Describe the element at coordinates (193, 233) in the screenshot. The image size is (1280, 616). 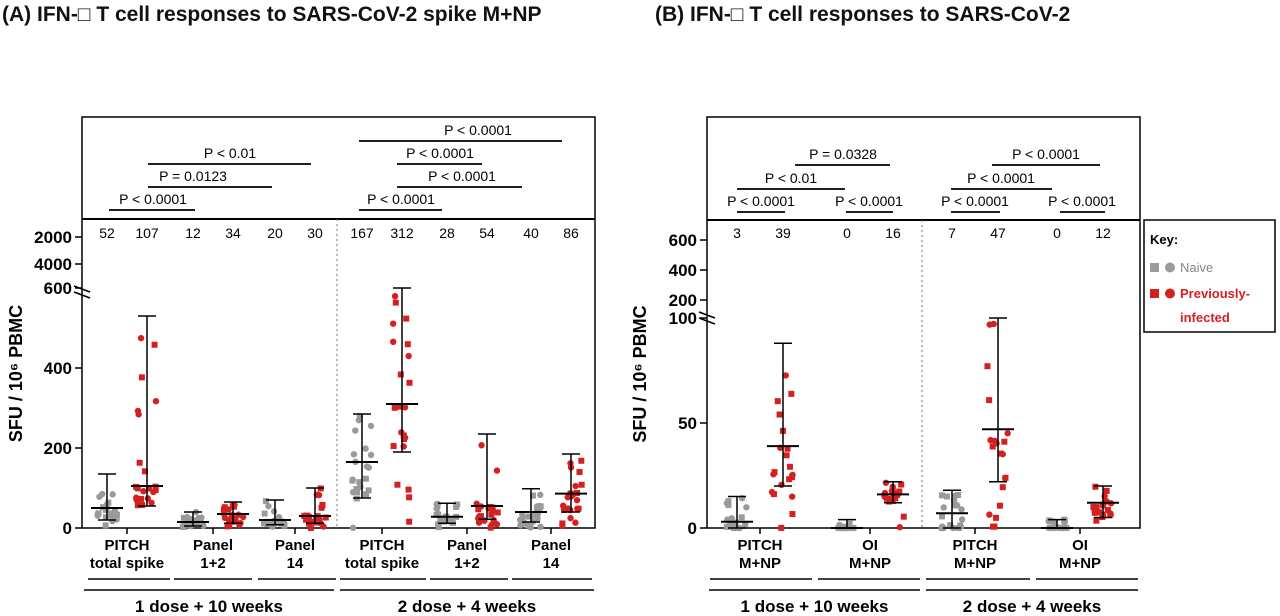
I see `group-count-naive: 12` at that location.